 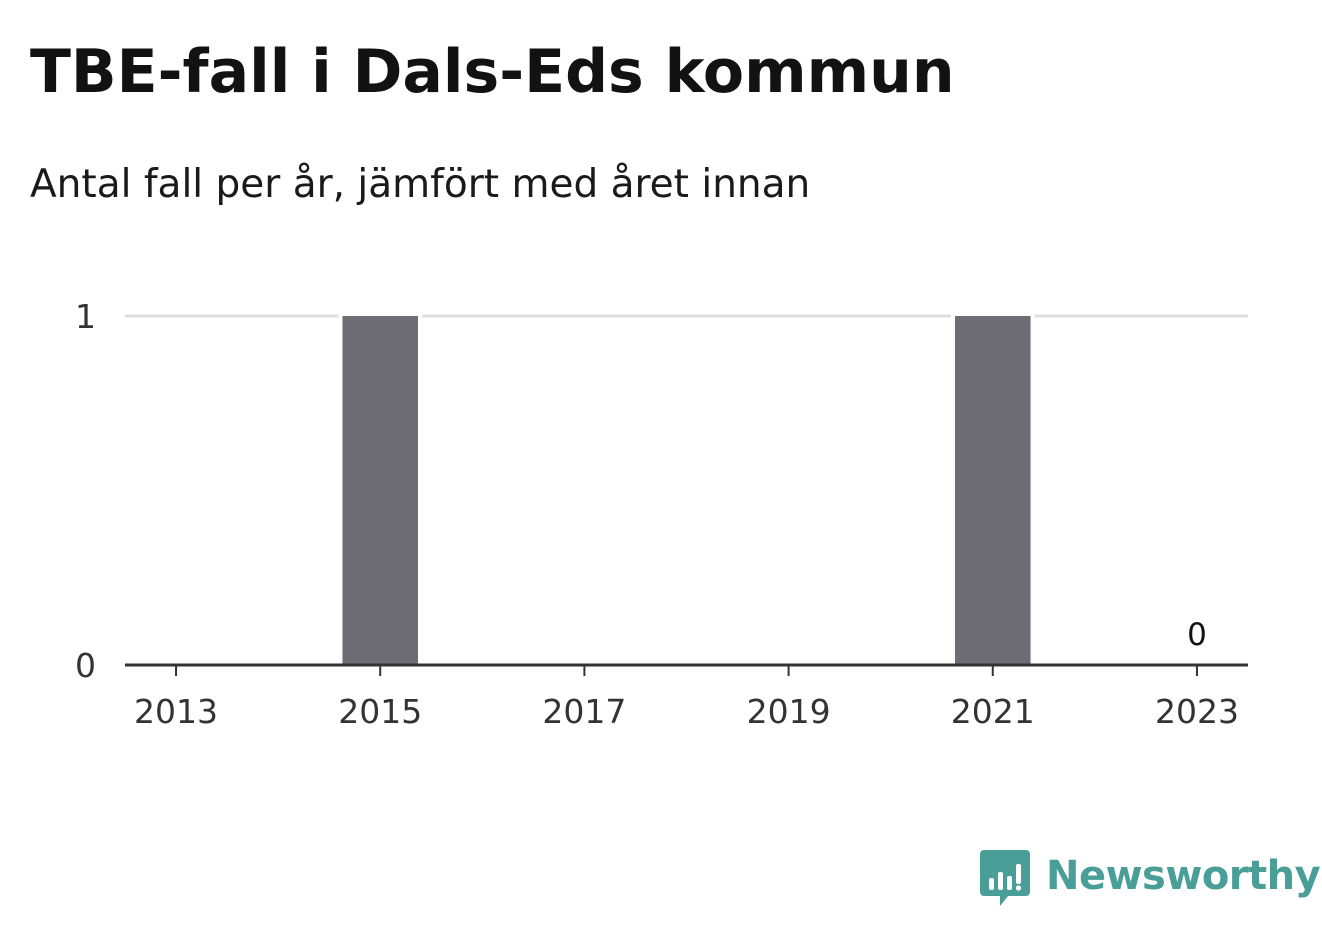 What do you see at coordinates (1197, 635) in the screenshot?
I see `data-label: 0` at bounding box center [1197, 635].